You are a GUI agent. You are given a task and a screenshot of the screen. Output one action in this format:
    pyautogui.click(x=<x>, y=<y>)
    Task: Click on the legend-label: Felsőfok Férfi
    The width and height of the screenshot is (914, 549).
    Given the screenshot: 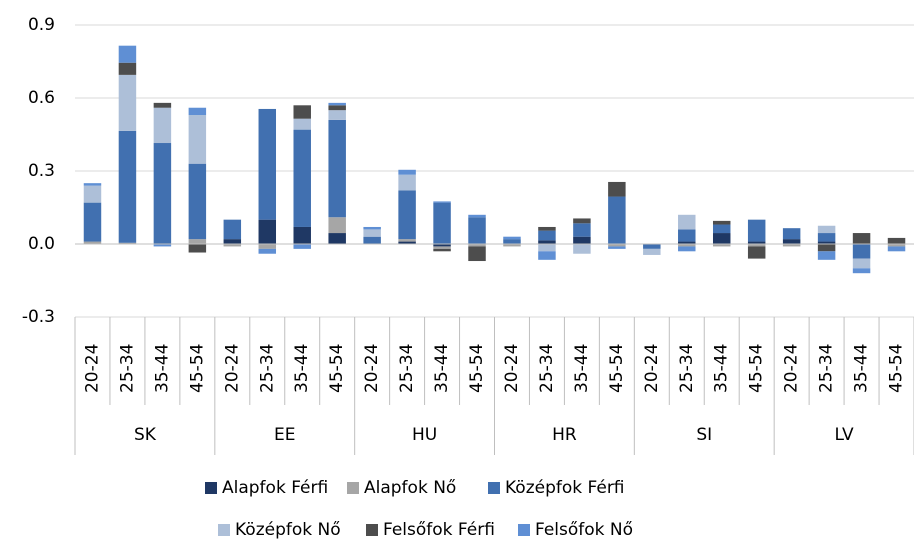 What is the action you would take?
    pyautogui.click(x=439, y=530)
    